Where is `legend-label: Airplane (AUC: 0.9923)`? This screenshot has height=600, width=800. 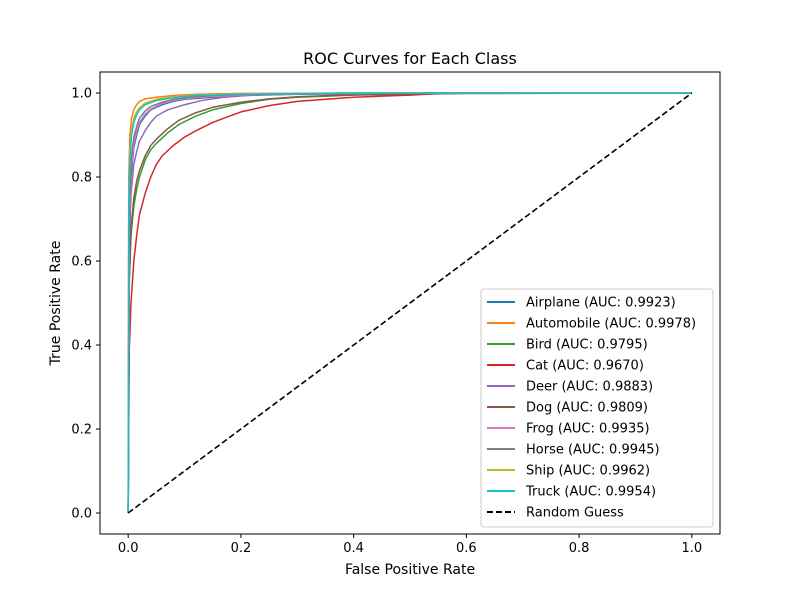
legend-label: Airplane (AUC: 0.9923) is located at coordinates (601, 303).